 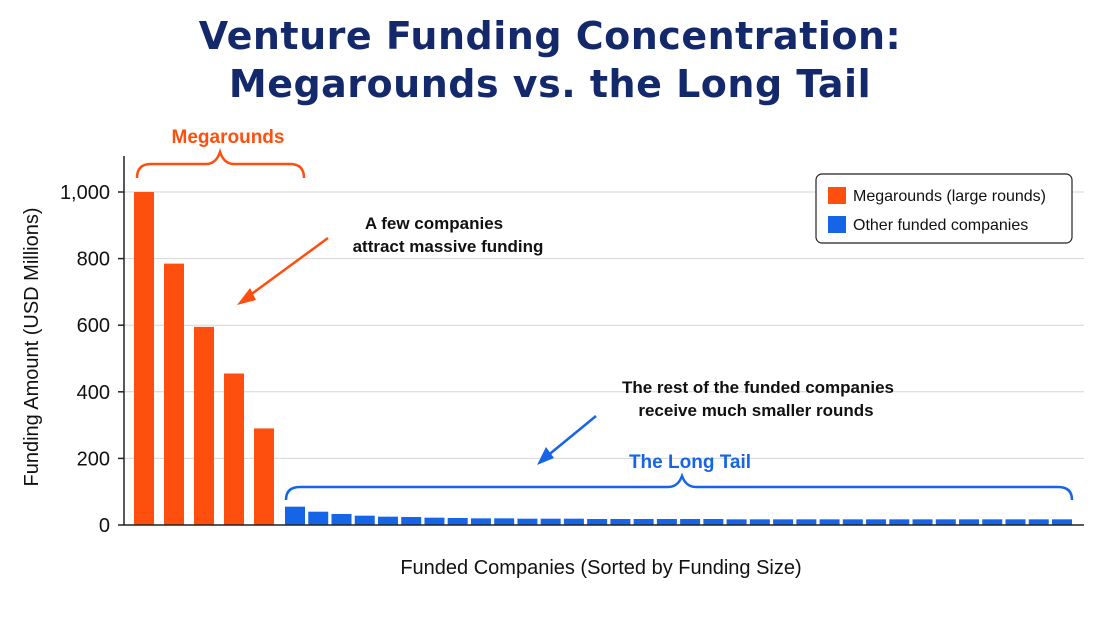 I want to click on megarounds-callout-line-1: A few companies, so click(x=434, y=223).